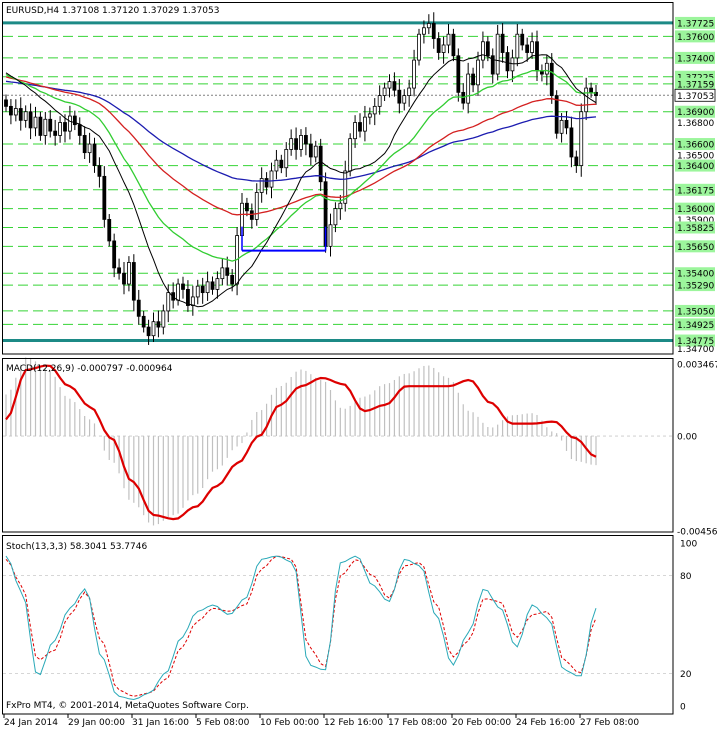  What do you see at coordinates (683, 708) in the screenshot?
I see `stoch-axis-label: 0` at bounding box center [683, 708].